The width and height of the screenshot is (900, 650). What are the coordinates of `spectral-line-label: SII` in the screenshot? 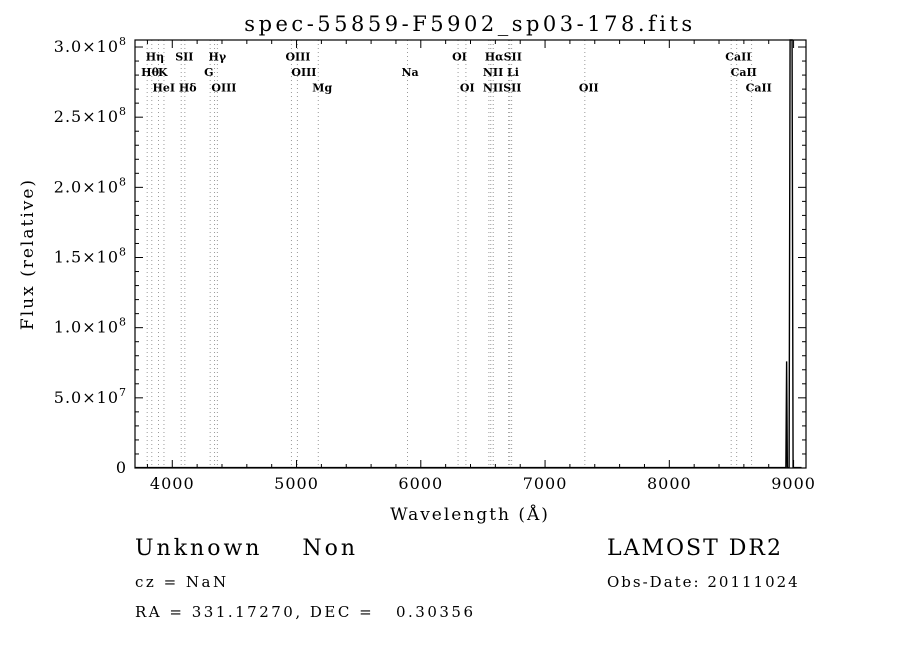 It's located at (184, 57).